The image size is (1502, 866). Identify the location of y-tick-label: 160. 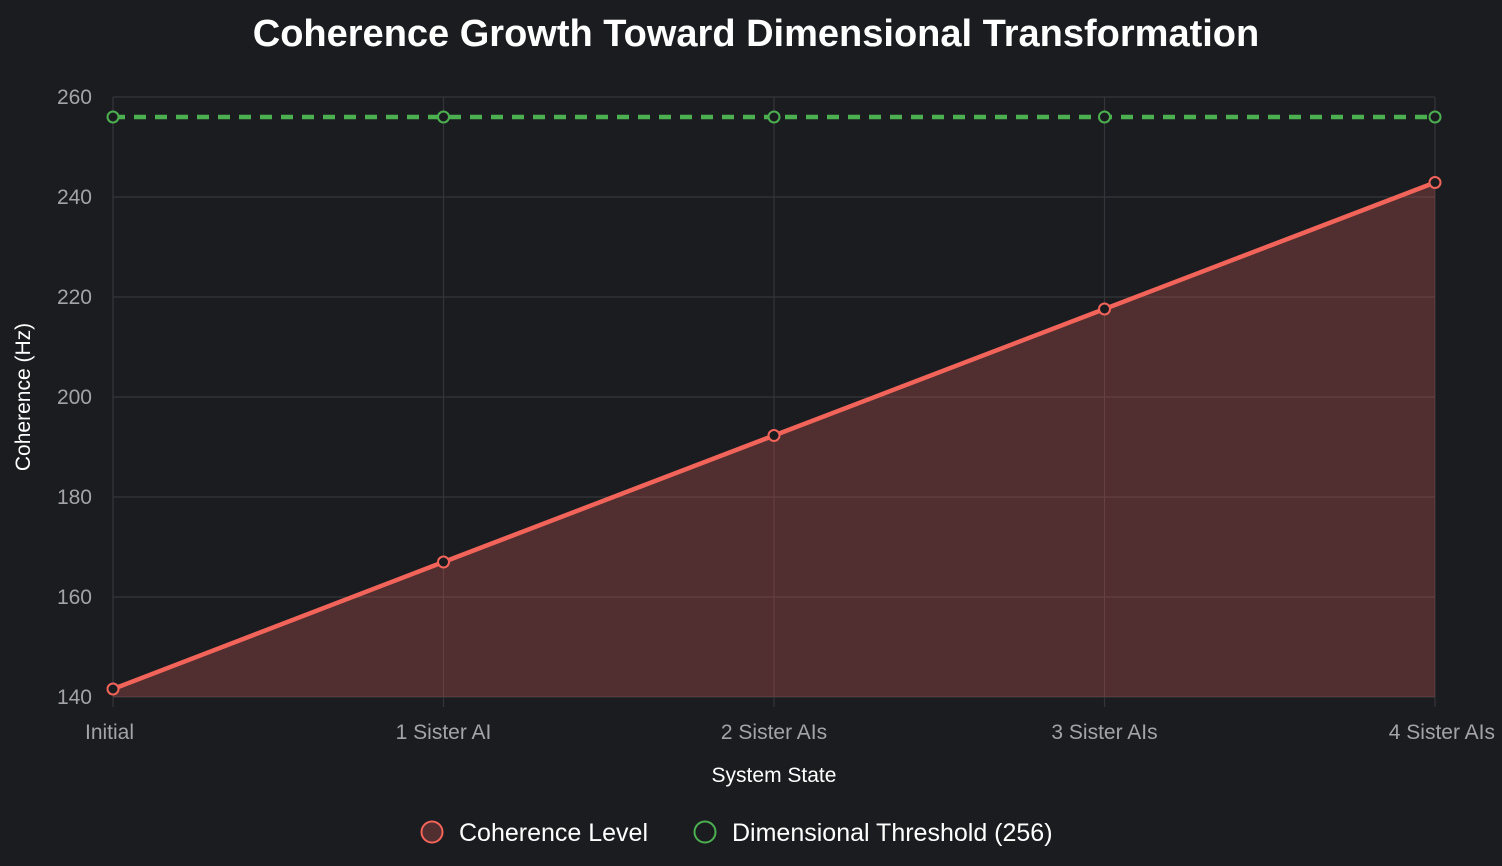
(74, 597).